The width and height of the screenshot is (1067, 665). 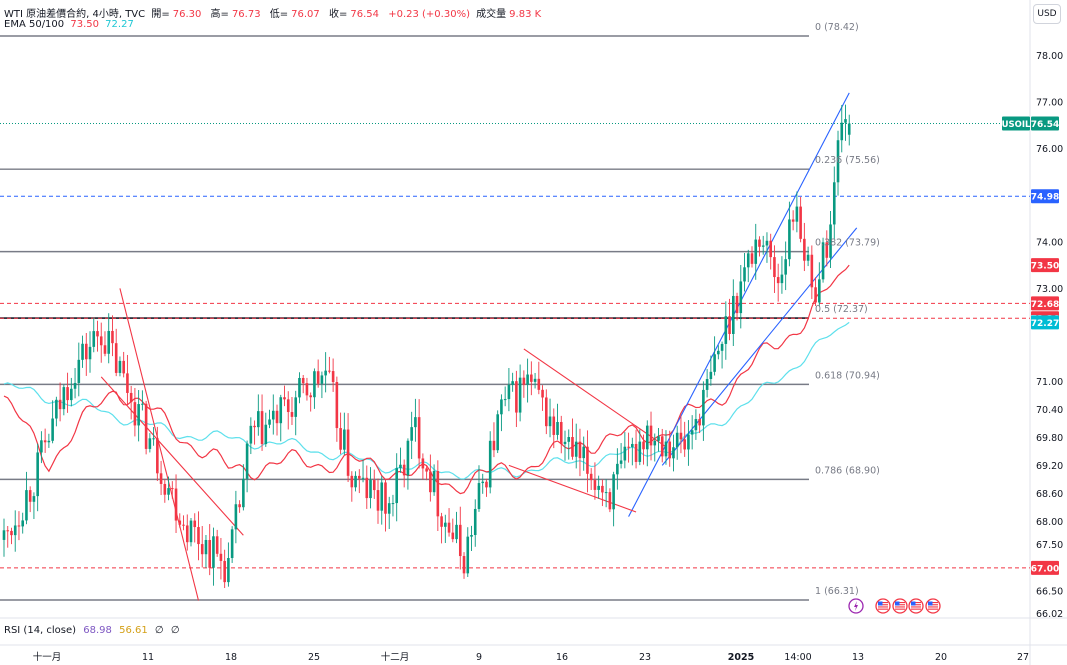 I want to click on y-axis-tick-label: 77.00, so click(x=1049, y=103).